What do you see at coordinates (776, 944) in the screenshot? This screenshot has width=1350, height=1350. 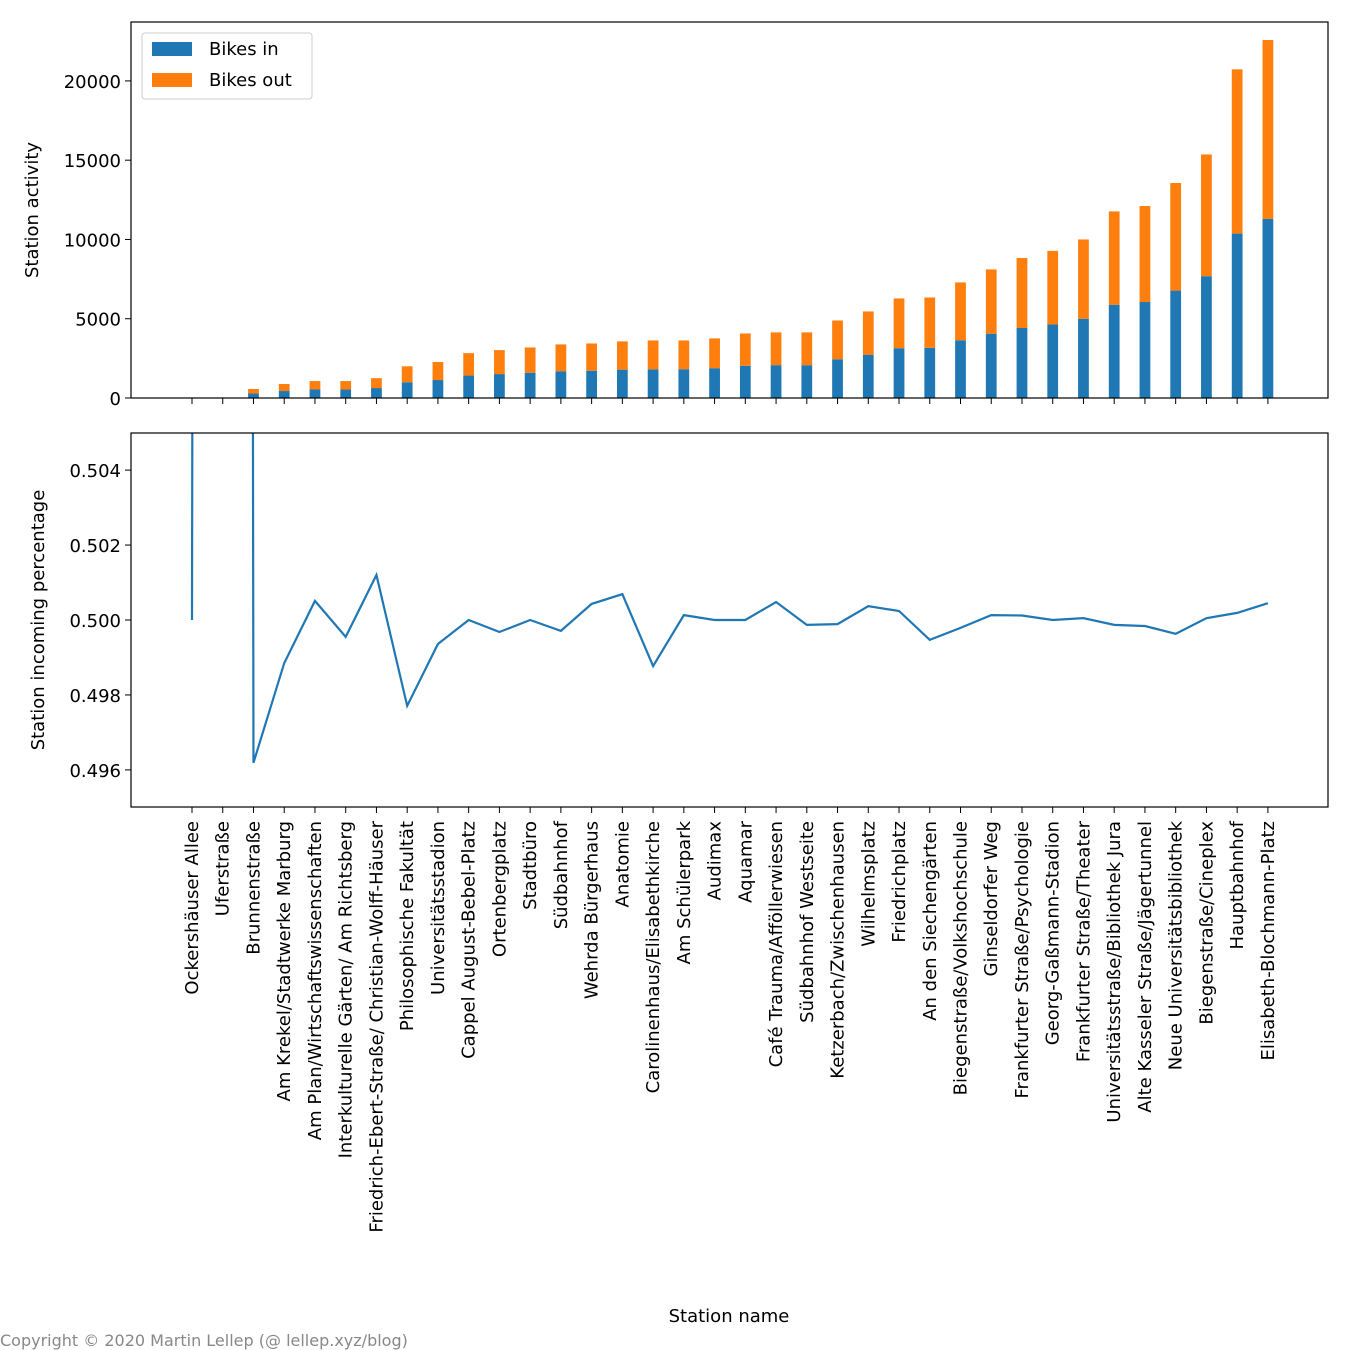 I see `x-tick-label: Café Trauma/Afföllerwiesen` at bounding box center [776, 944].